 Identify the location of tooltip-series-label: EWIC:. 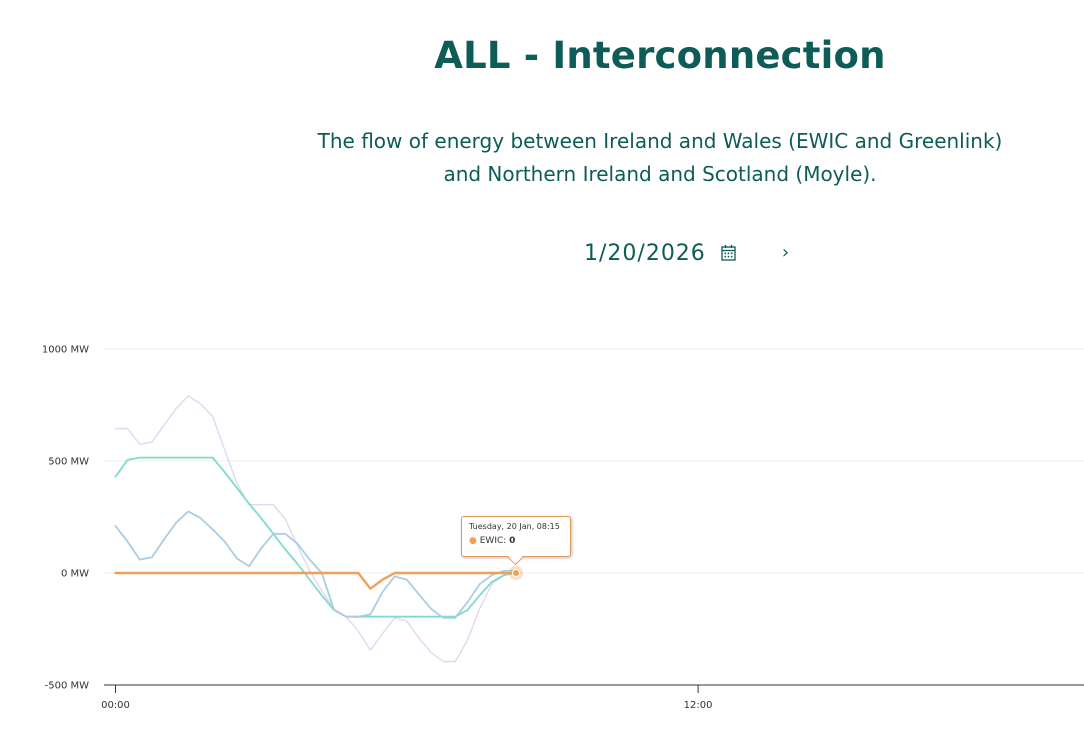
(494, 541).